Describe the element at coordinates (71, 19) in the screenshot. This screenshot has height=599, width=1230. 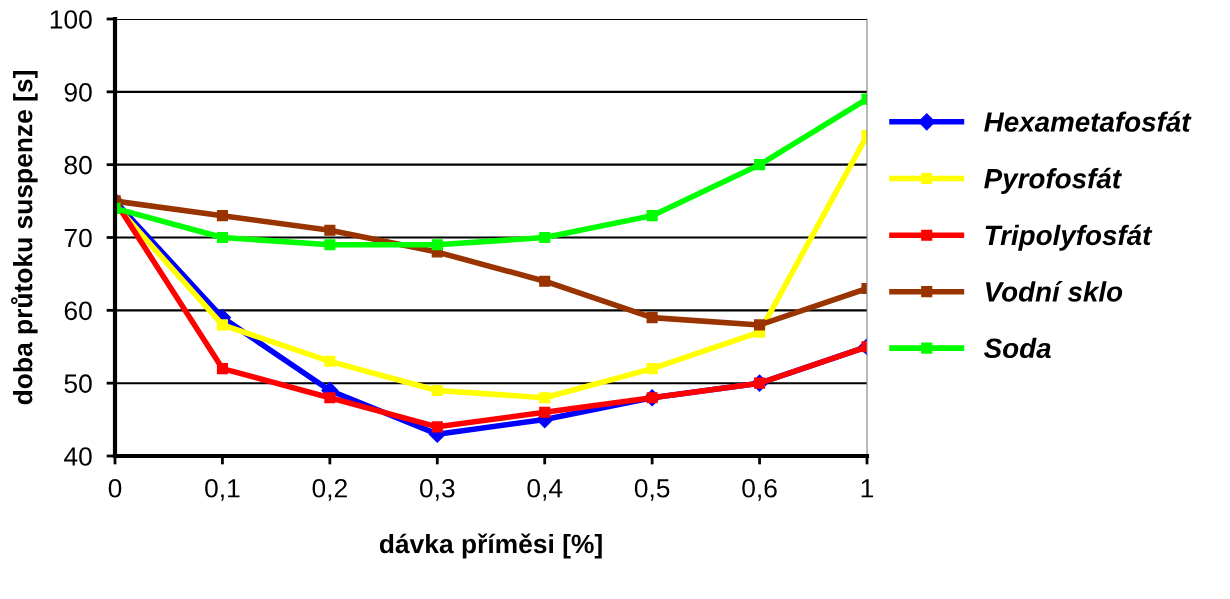
I see `y-tick-label: 100` at that location.